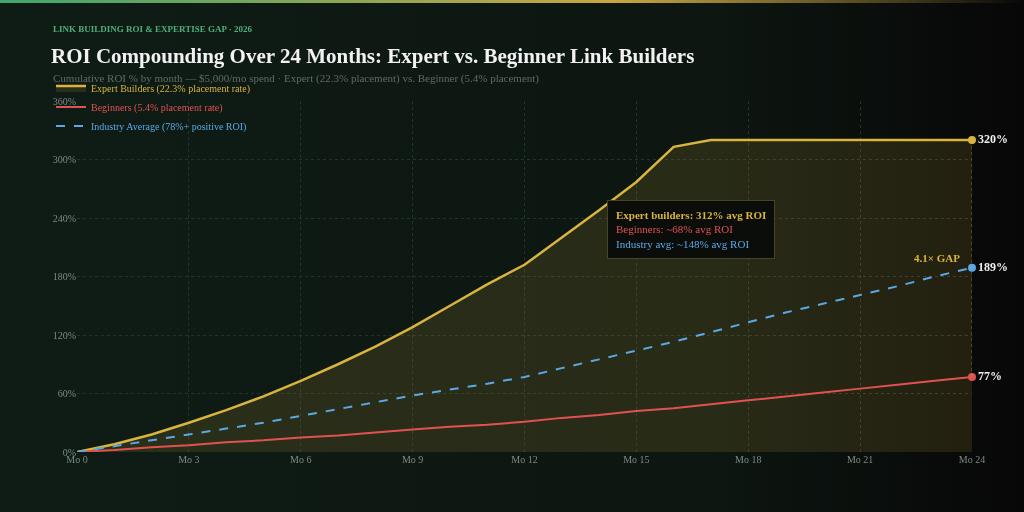 The image size is (1024, 512). What do you see at coordinates (169, 126) in the screenshot?
I see `legend-label: Industry Average (78%+ positive ROI)` at bounding box center [169, 126].